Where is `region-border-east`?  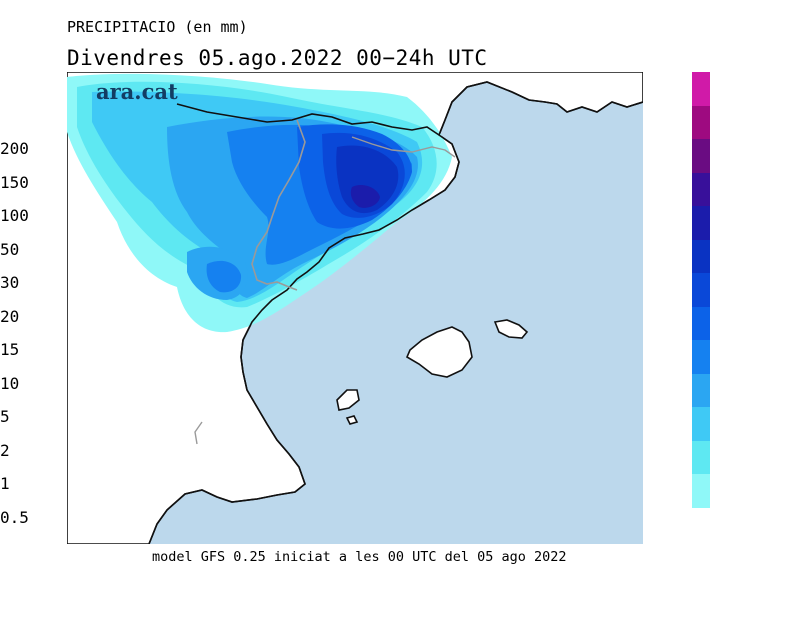
region-border-east is located at coordinates (403, 147).